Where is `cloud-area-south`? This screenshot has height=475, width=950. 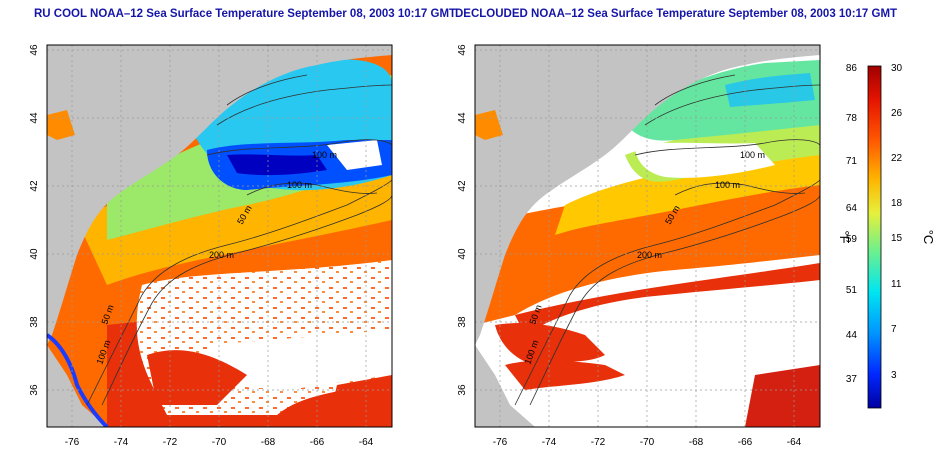 cloud-area-south is located at coordinates (299, 360).